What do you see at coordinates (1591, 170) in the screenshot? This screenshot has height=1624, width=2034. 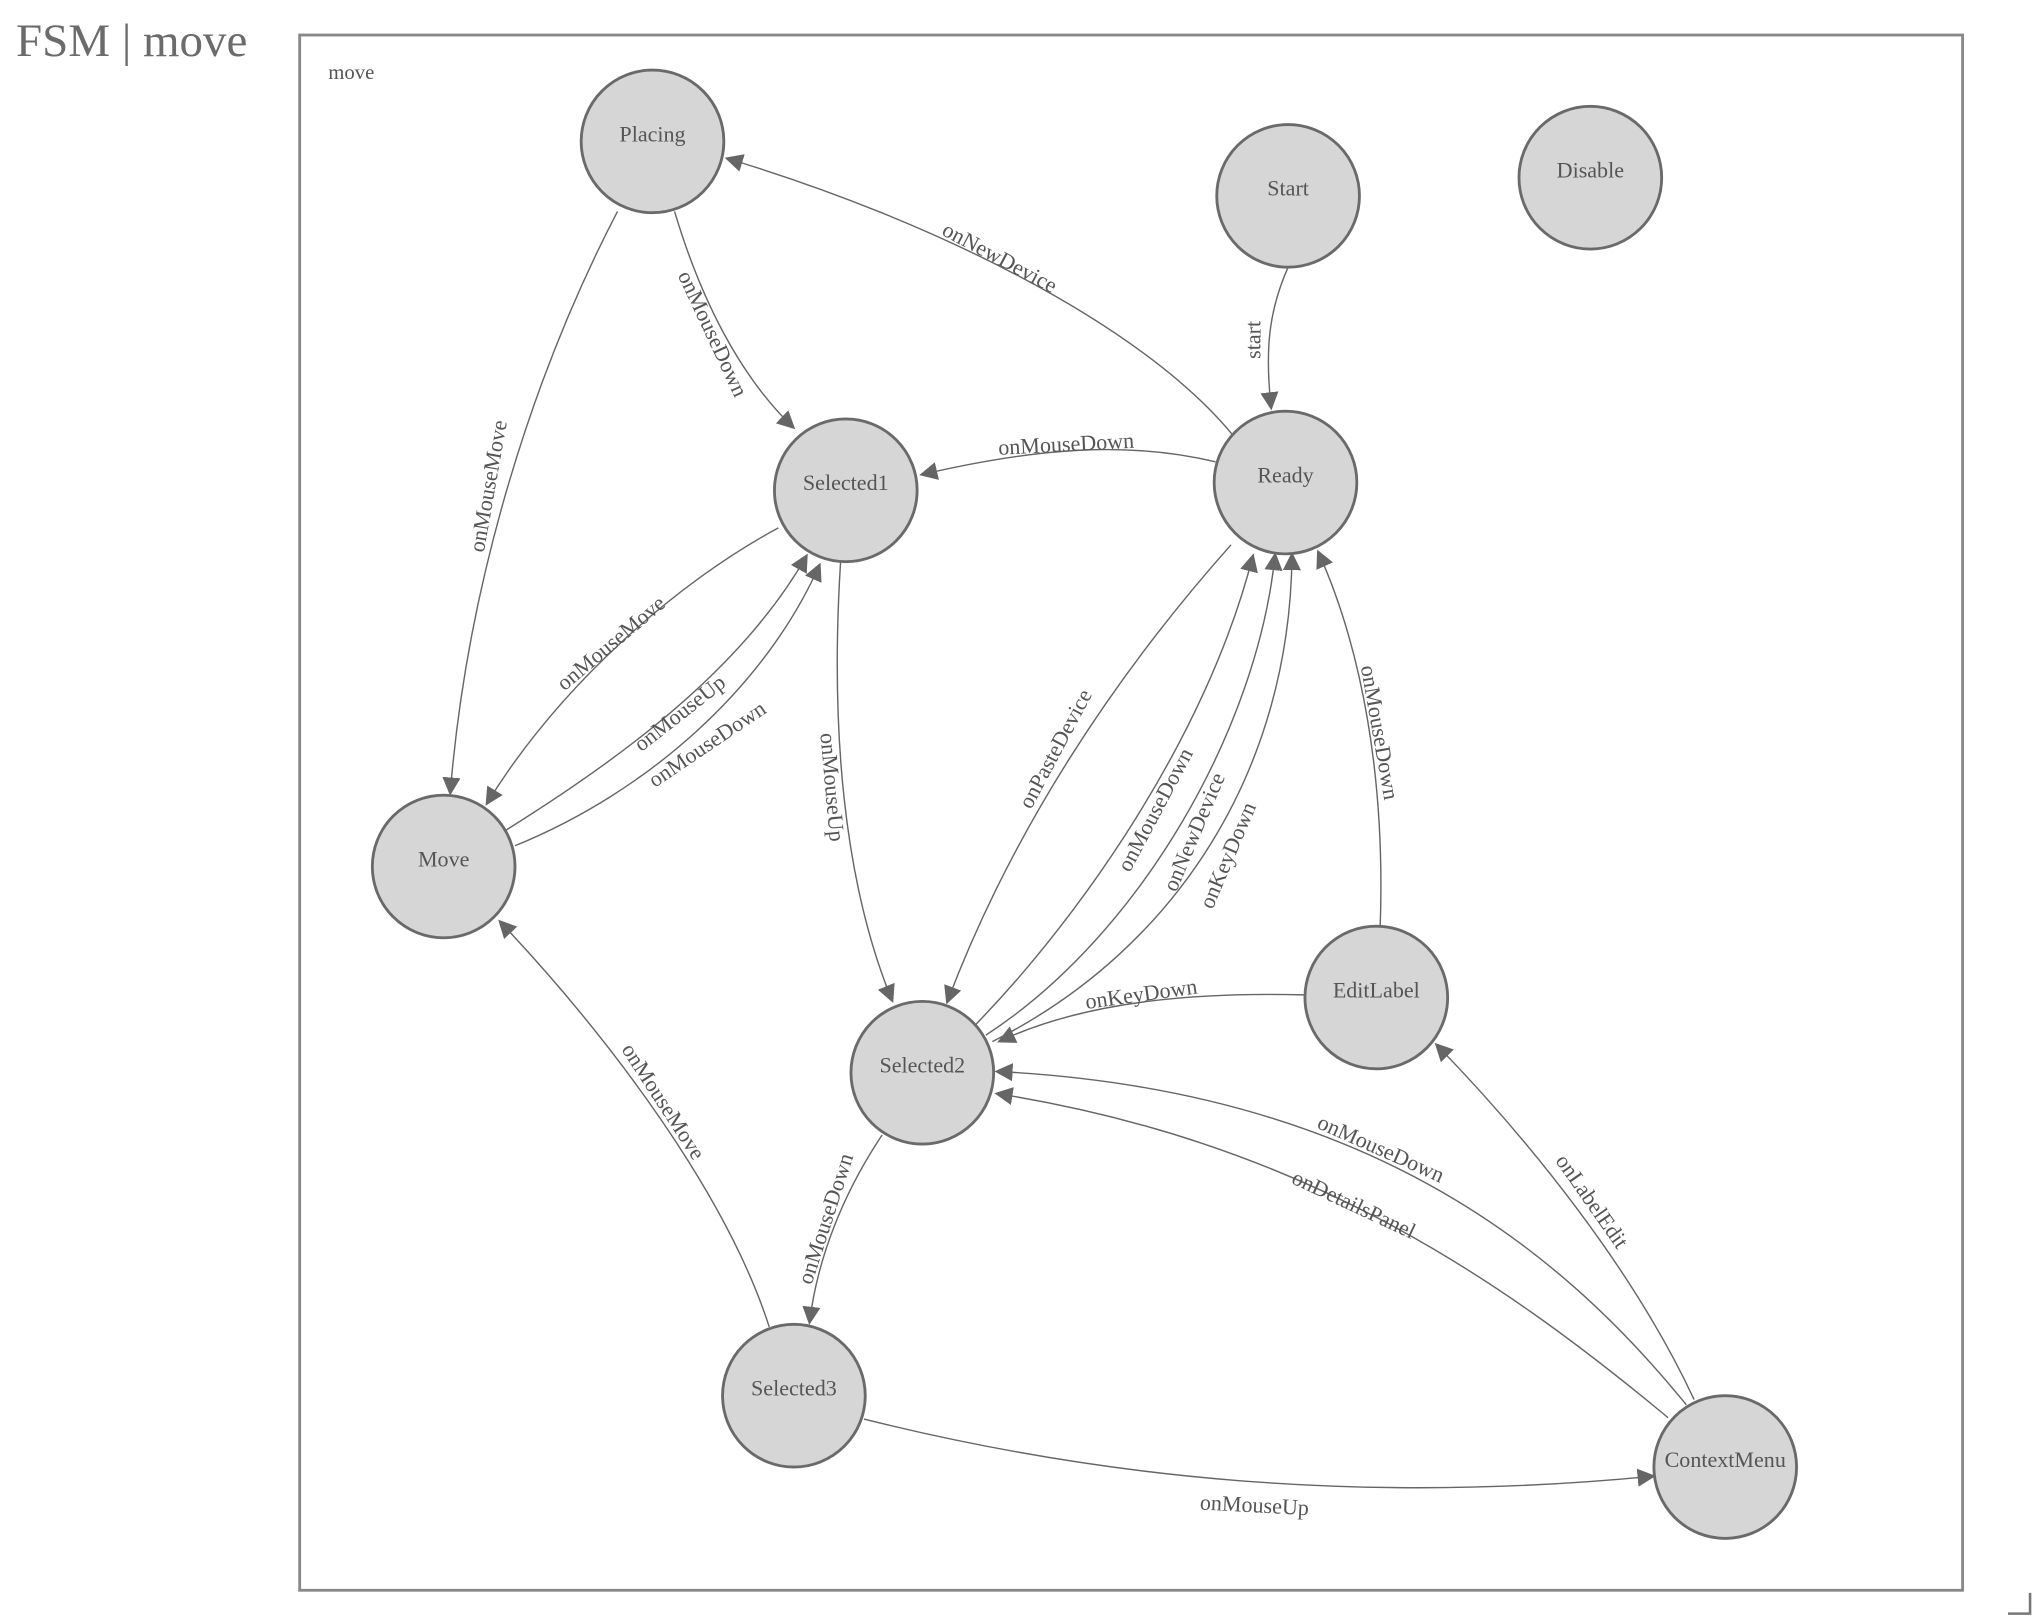 I see `state-label: Disable` at bounding box center [1591, 170].